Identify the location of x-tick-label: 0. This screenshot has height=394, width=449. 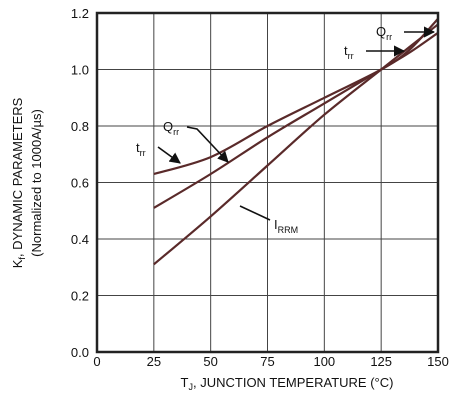
(96, 361).